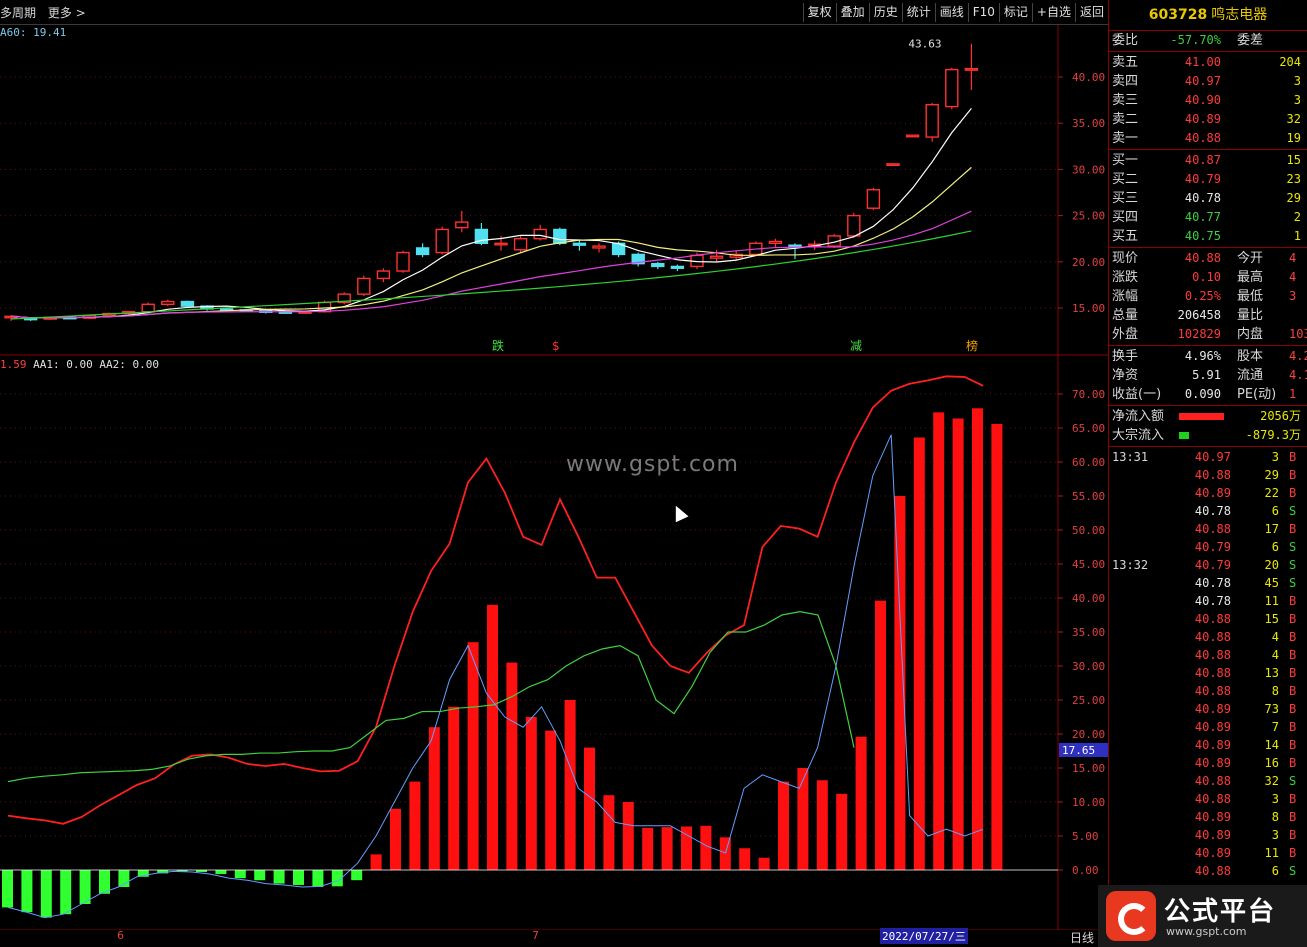 Image resolution: width=1307 pixels, height=947 pixels. What do you see at coordinates (1015, 12) in the screenshot?
I see `toolbar-button-6: 标记` at bounding box center [1015, 12].